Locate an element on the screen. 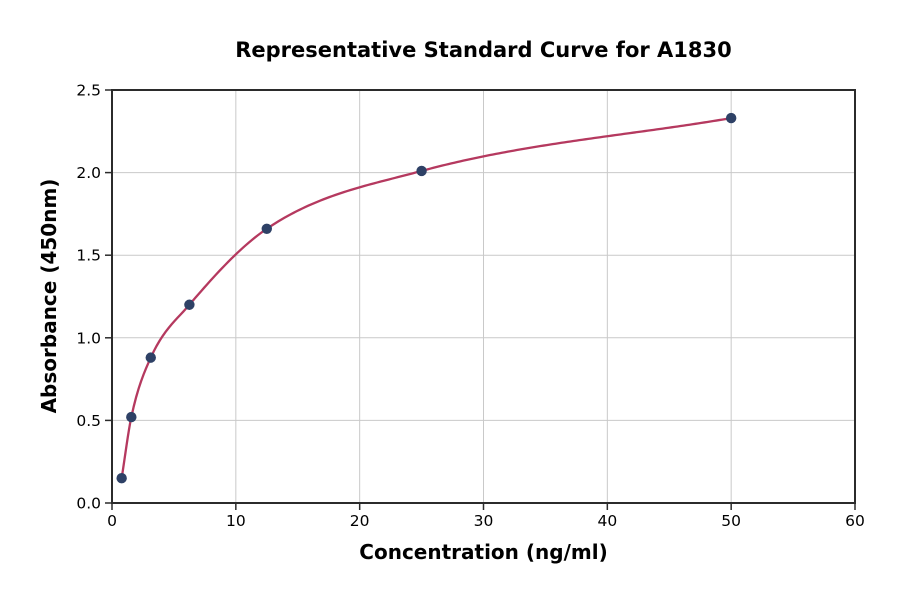 The image size is (900, 594). x-tick-label: 0 is located at coordinates (112, 521).